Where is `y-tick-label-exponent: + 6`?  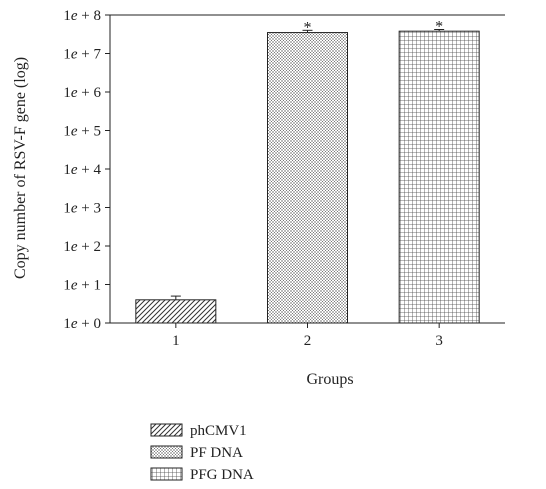
y-tick-label-exponent: + 6 is located at coordinates (90, 93).